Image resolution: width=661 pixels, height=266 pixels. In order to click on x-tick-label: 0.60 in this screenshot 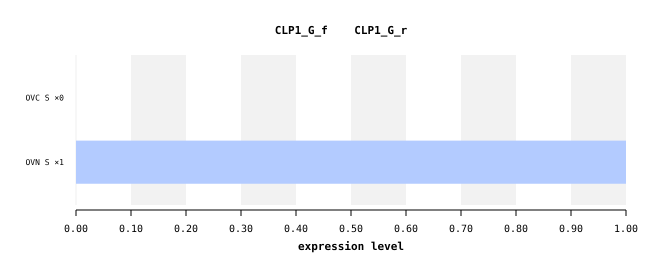, I will do `click(406, 229)`.